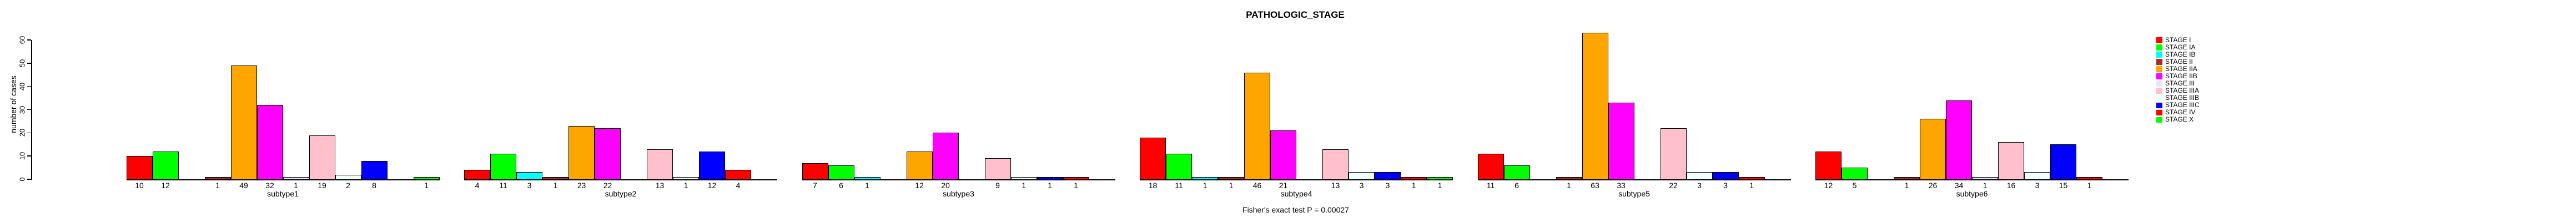 Image resolution: width=2576 pixels, height=222 pixels. I want to click on bar-value-label: 20, so click(945, 186).